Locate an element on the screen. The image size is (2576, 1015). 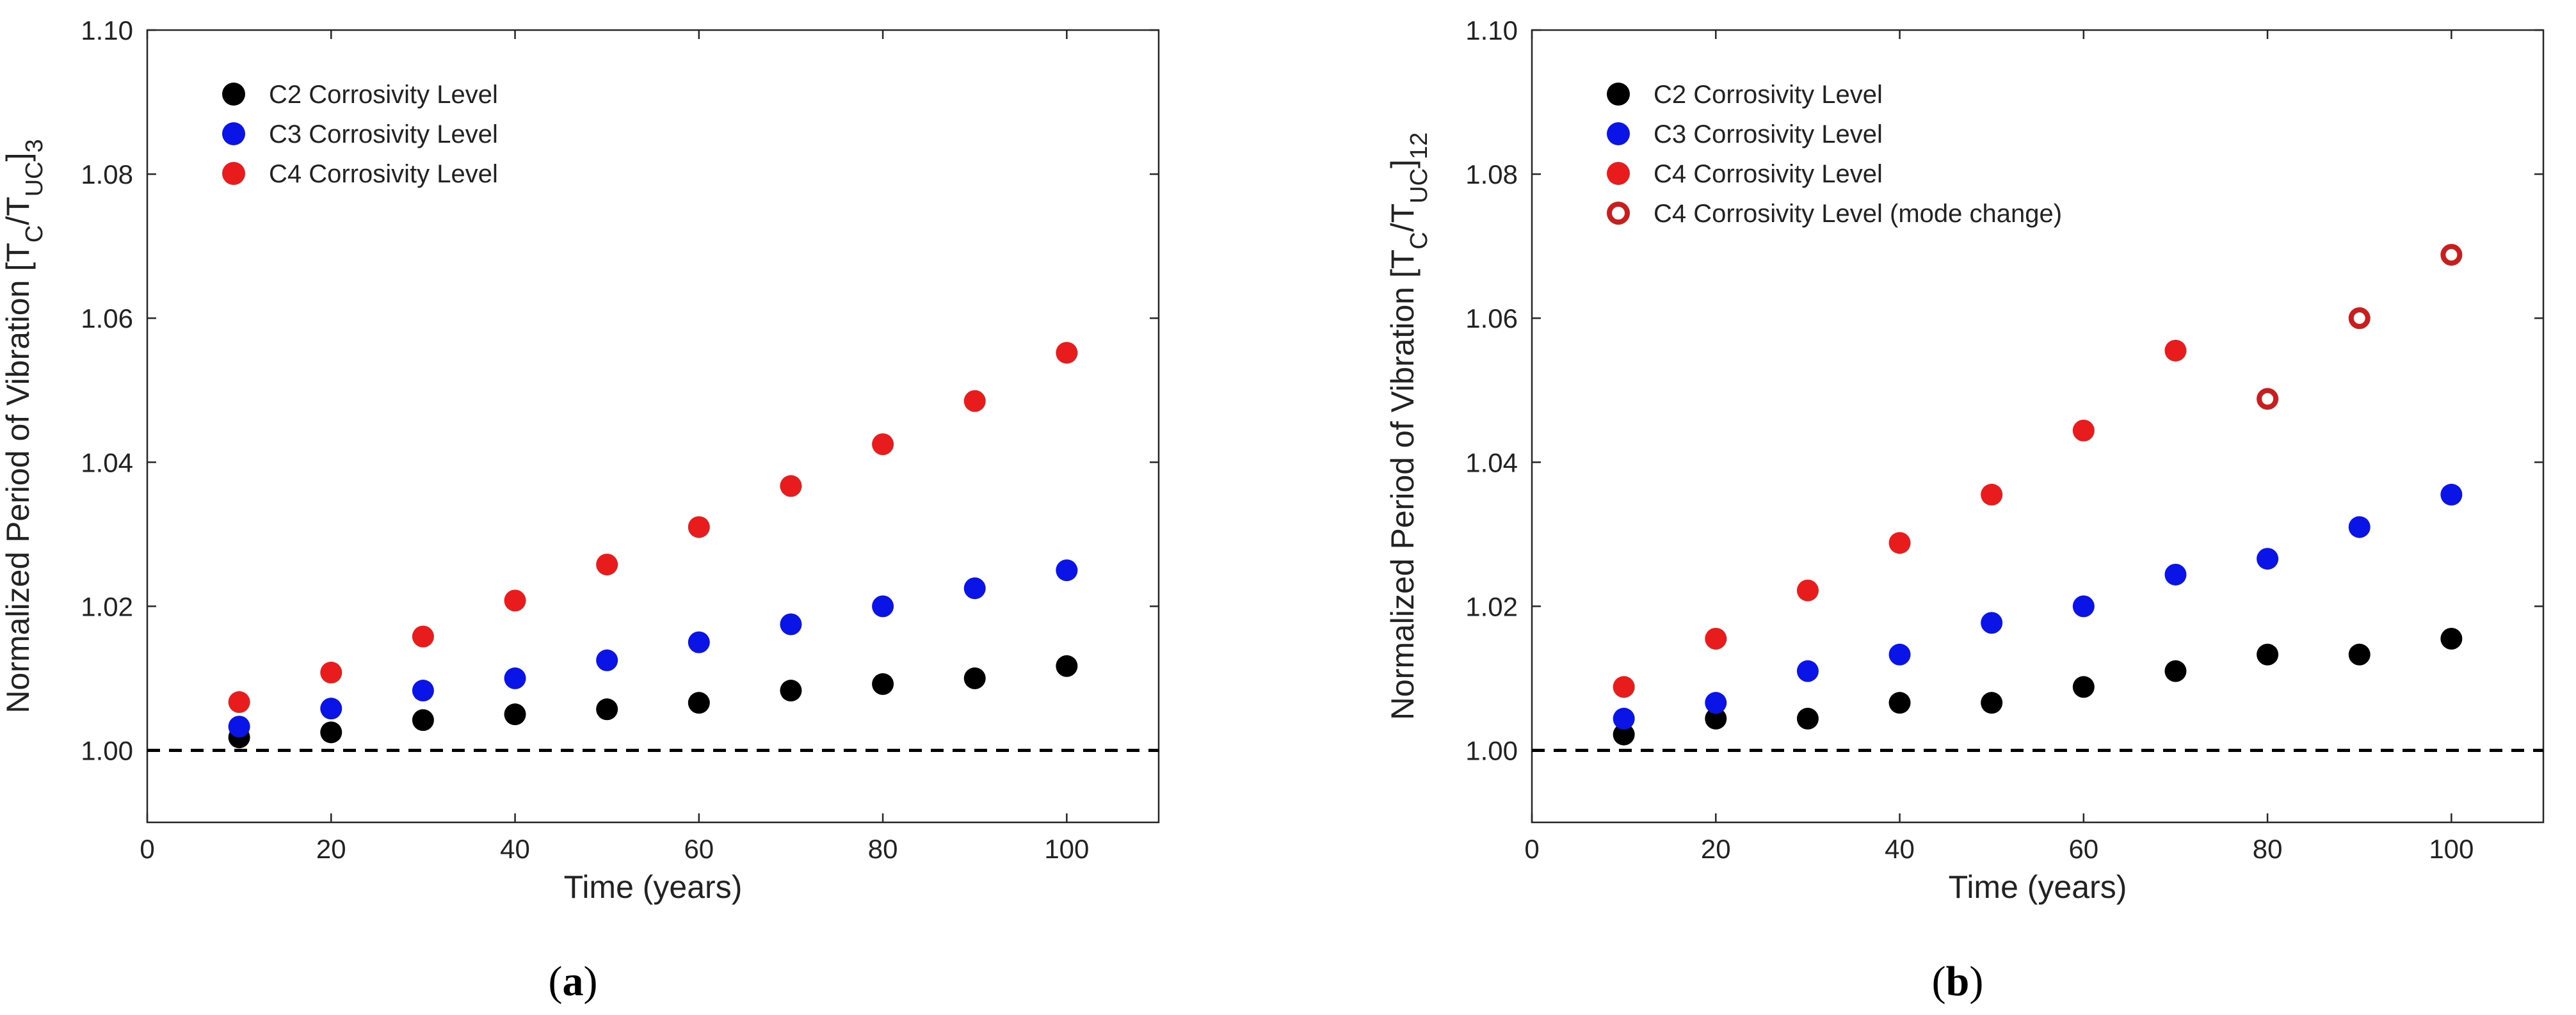
series-c3-corrosivity-level is located at coordinates (2038, 606).